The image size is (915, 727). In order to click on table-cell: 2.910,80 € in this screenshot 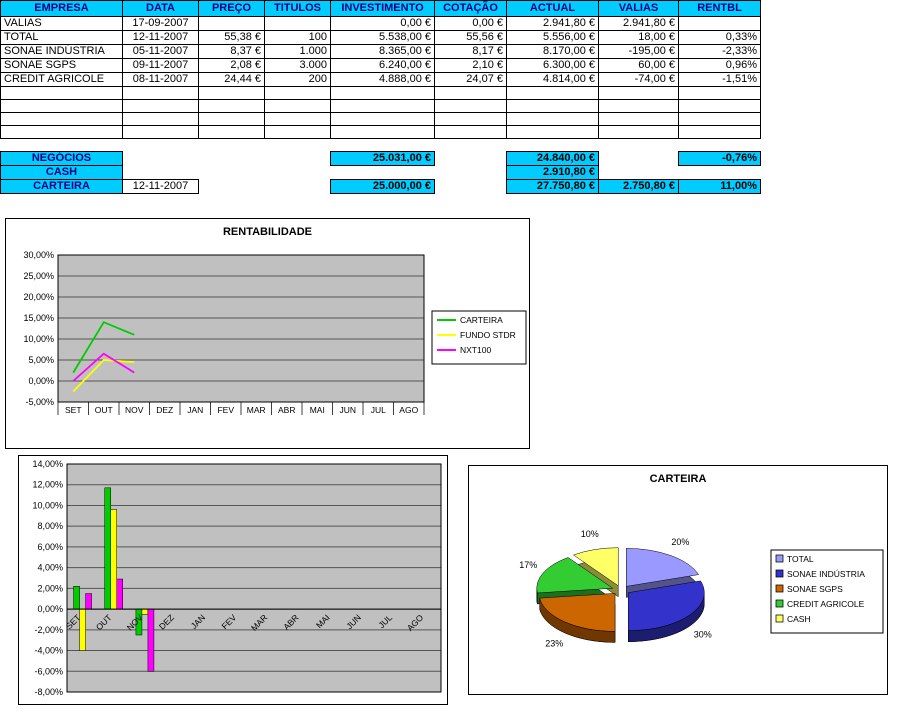, I will do `click(552, 172)`.